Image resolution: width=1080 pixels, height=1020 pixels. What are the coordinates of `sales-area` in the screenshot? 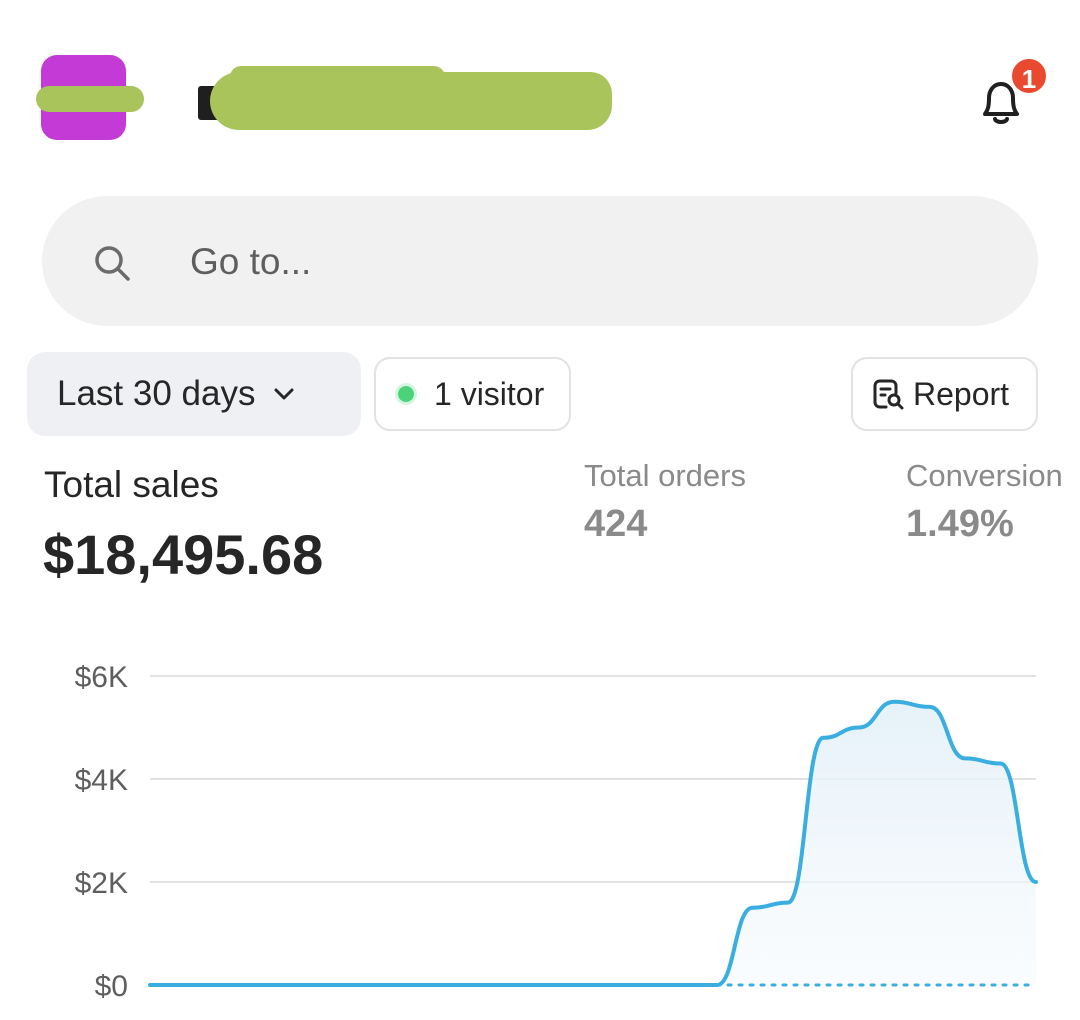 It's located at (876, 843).